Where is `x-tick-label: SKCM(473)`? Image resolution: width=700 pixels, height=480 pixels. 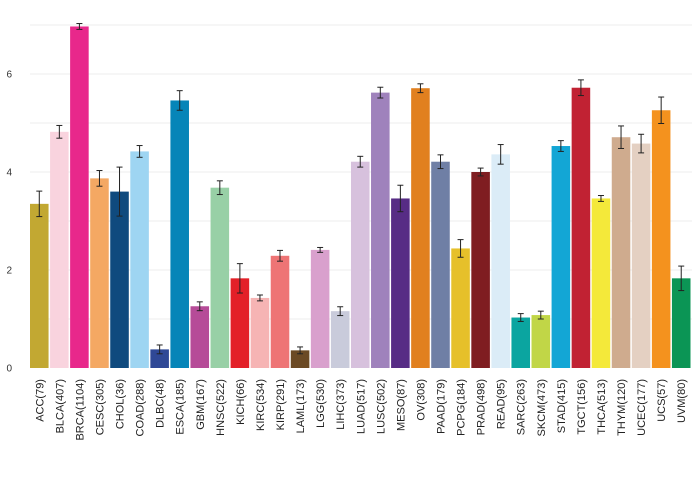 x-tick-label: SKCM(473) is located at coordinates (542, 407).